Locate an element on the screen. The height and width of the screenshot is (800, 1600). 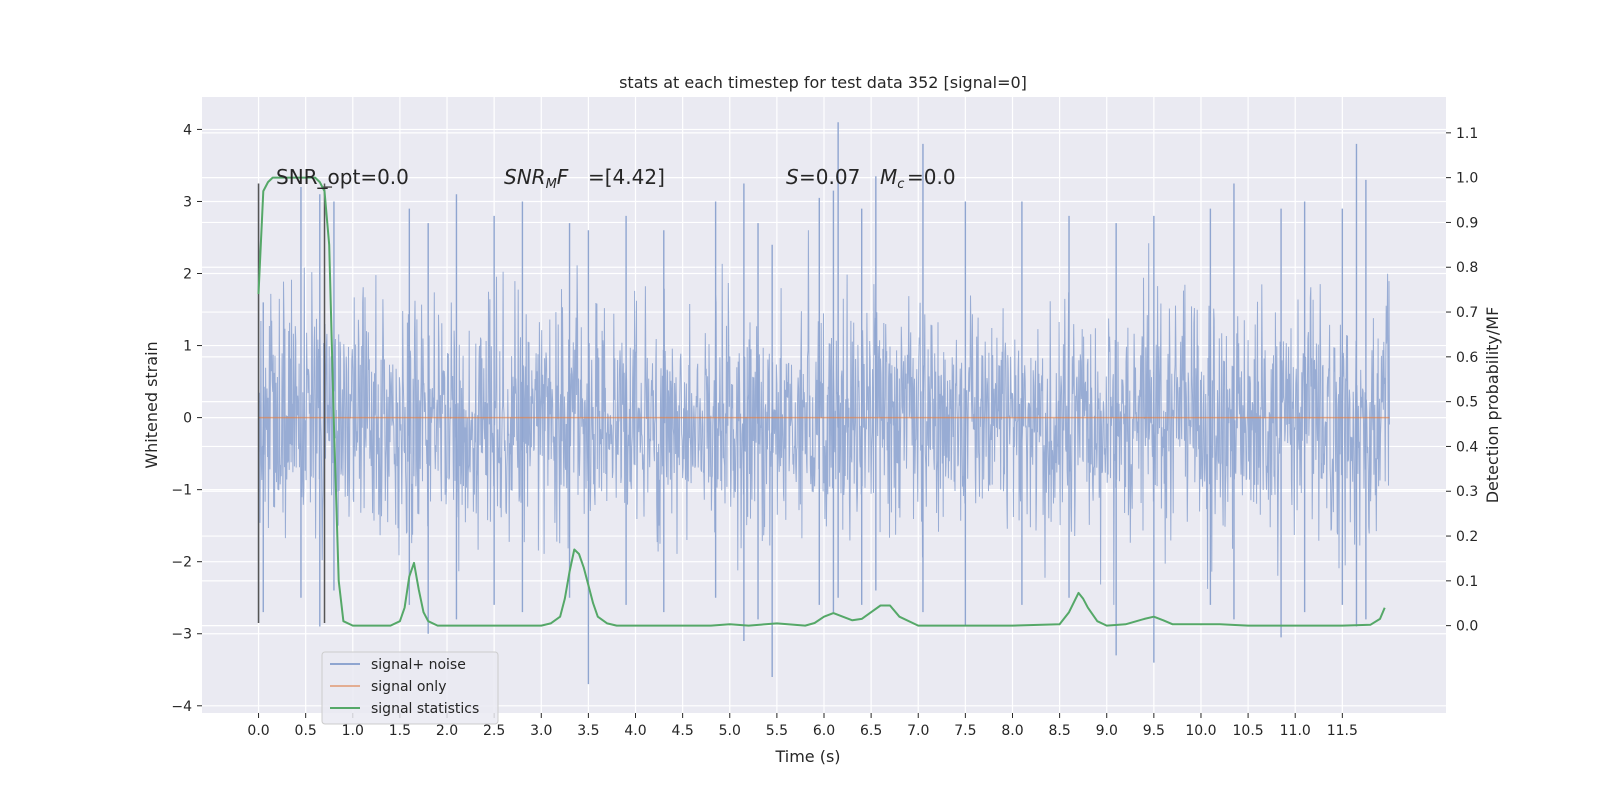
x-tick-label: 9.5 is located at coordinates (1154, 731).